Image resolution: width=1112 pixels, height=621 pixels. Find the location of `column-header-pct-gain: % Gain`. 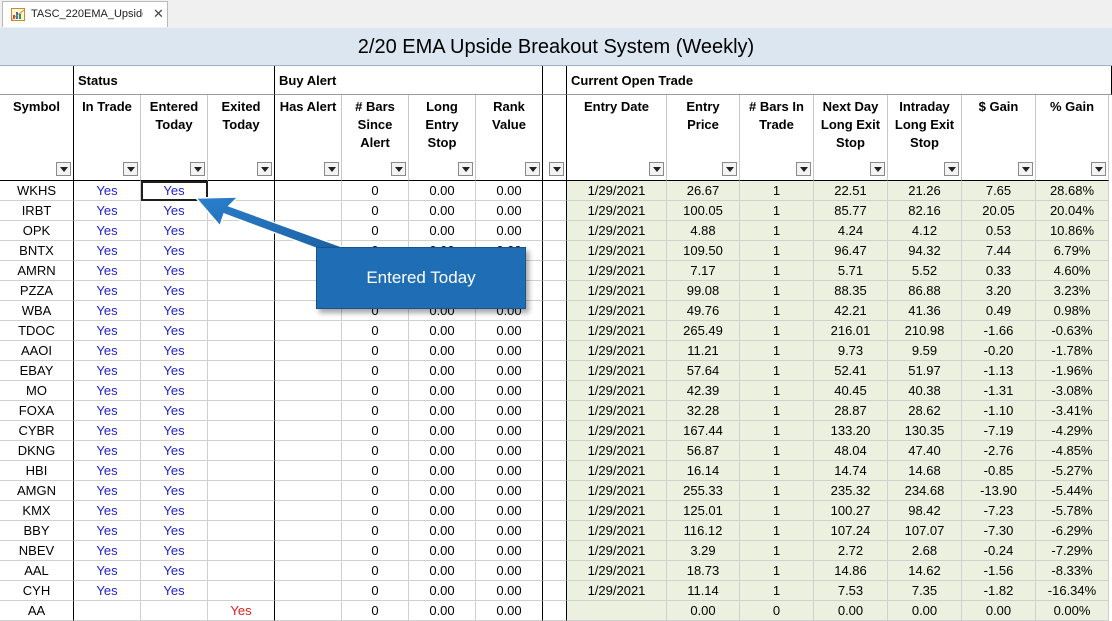

column-header-pct-gain: % Gain is located at coordinates (1072, 138).